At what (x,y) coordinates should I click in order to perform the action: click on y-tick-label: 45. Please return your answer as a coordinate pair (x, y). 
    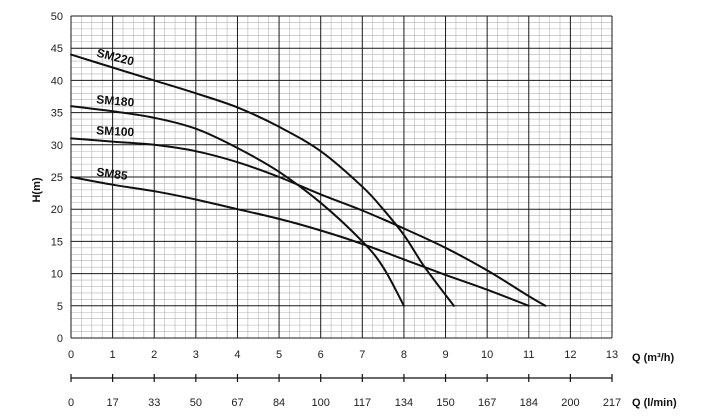
    Looking at the image, I should click on (57, 49).